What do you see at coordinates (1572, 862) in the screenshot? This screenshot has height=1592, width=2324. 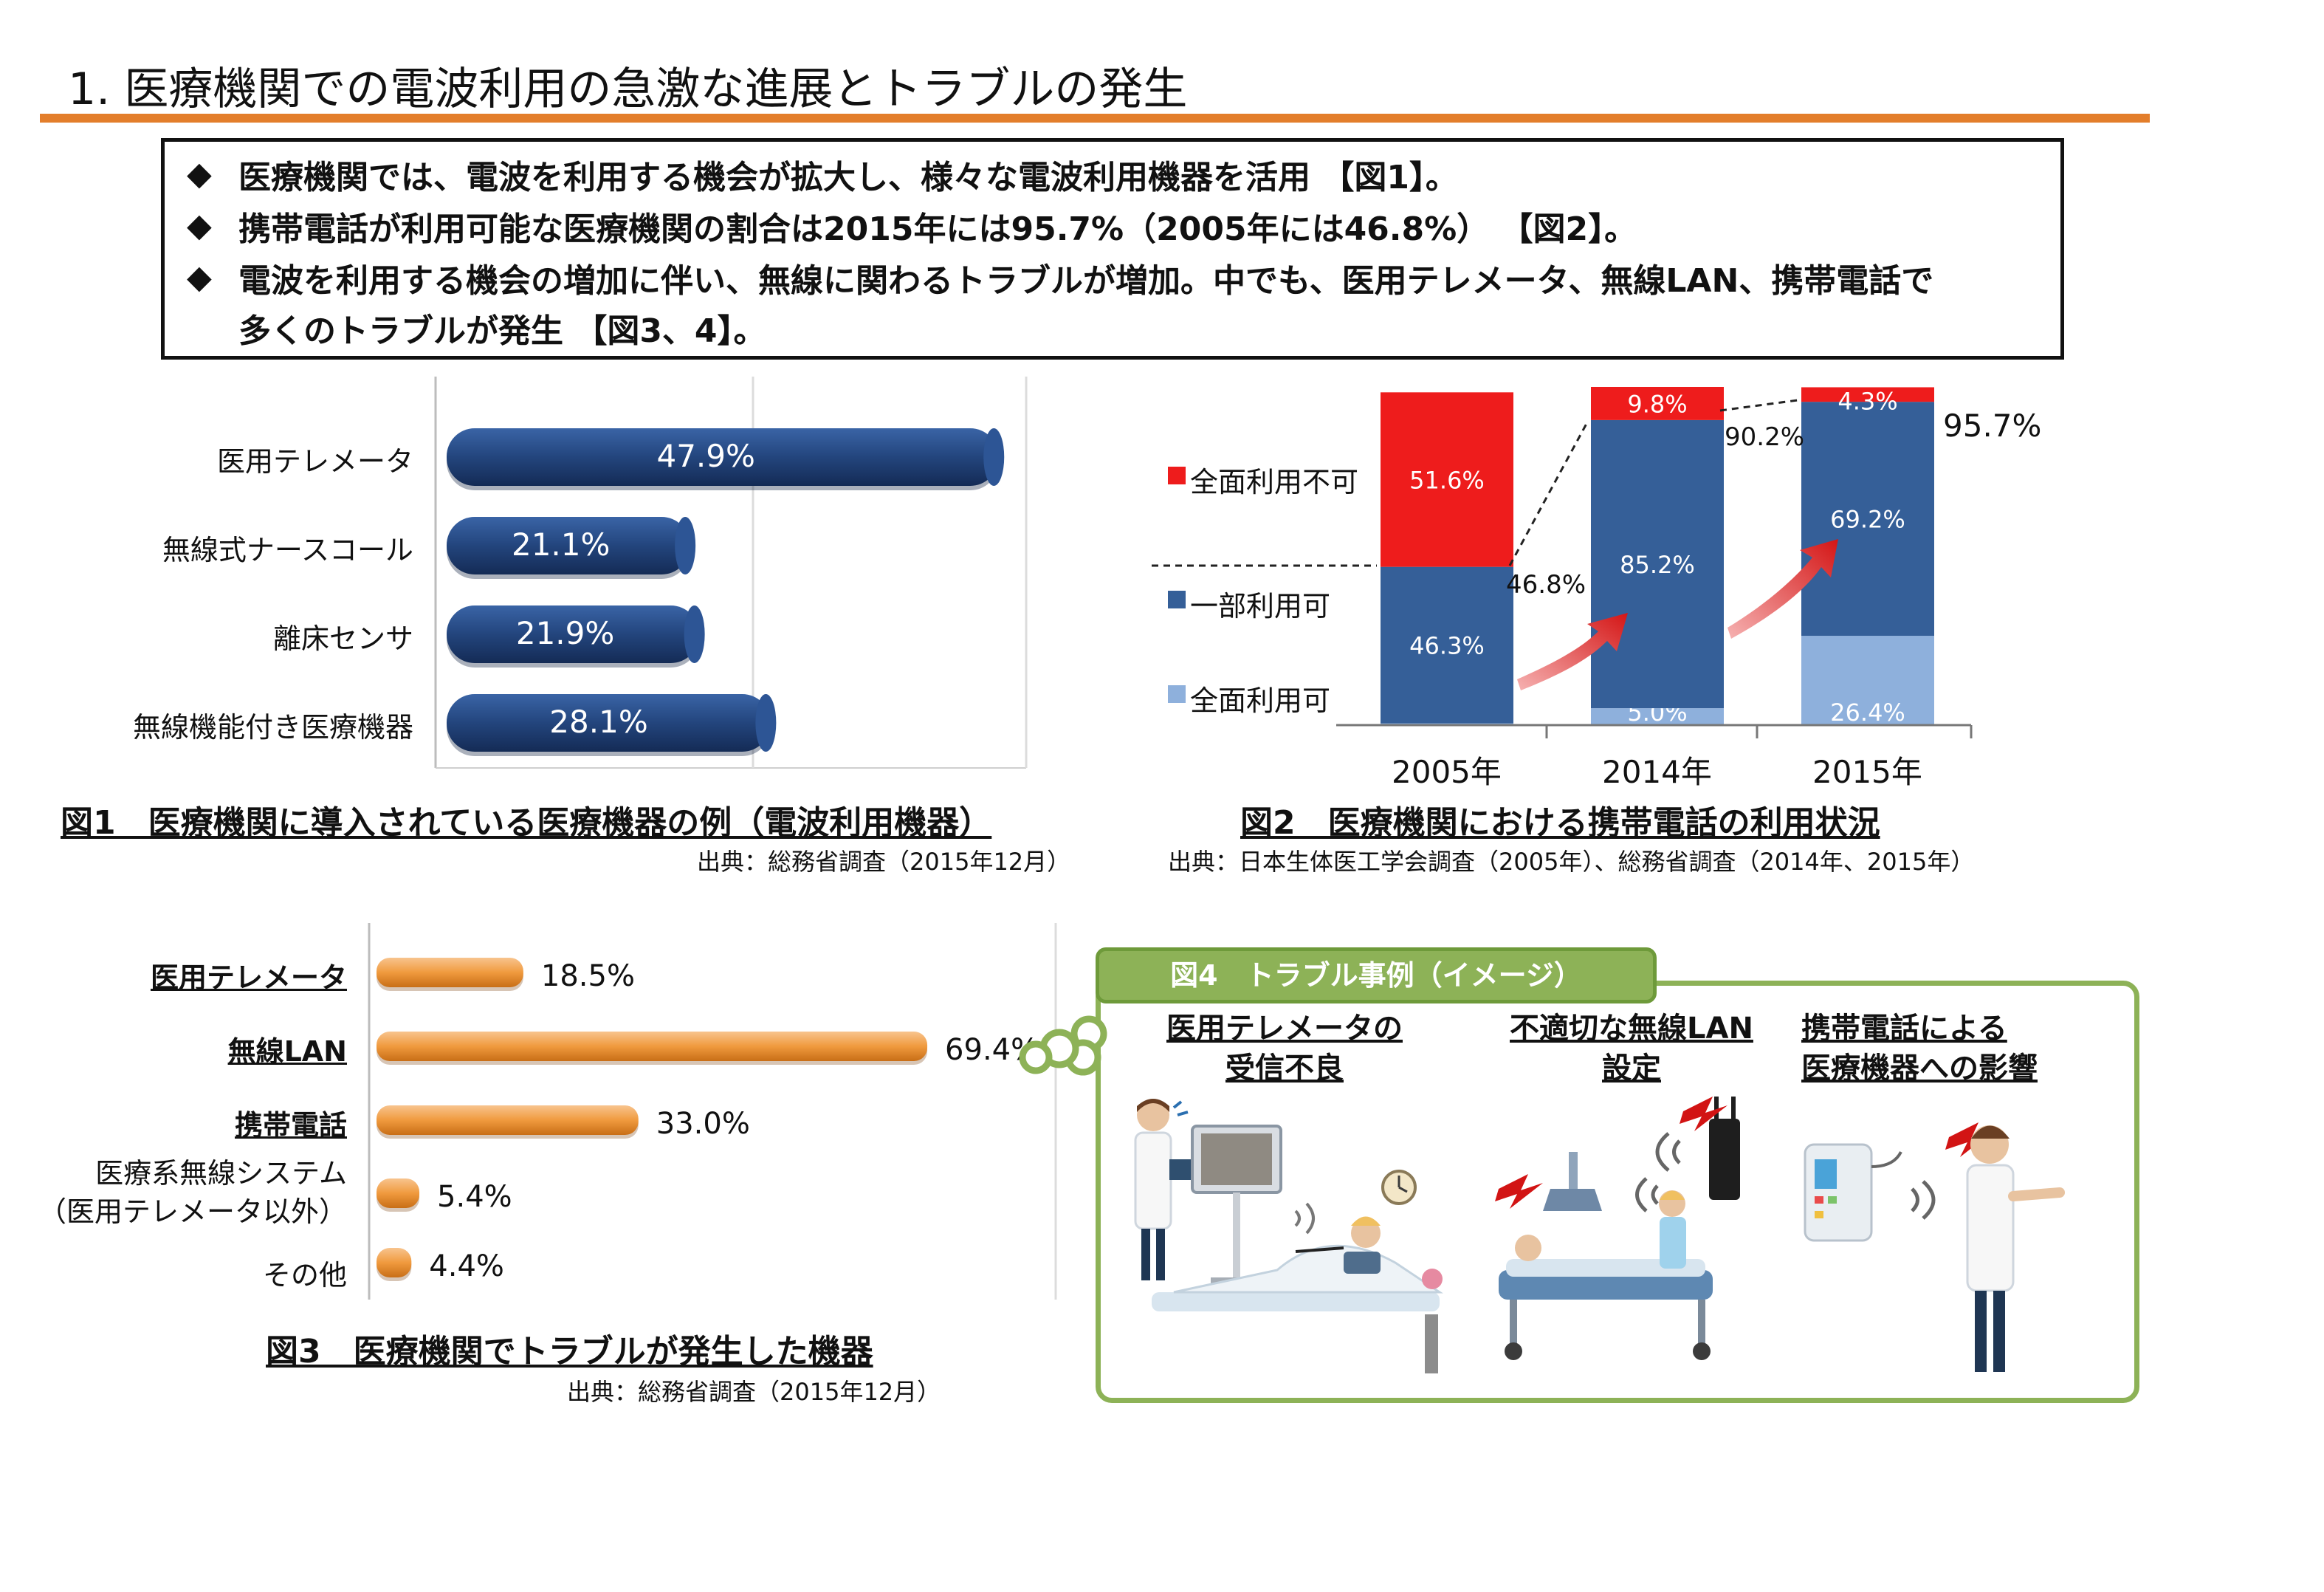 I see `fig2-source: 出典：日本生体医工学会調査（2005年）、総務省調査（2014年、2015年）` at bounding box center [1572, 862].